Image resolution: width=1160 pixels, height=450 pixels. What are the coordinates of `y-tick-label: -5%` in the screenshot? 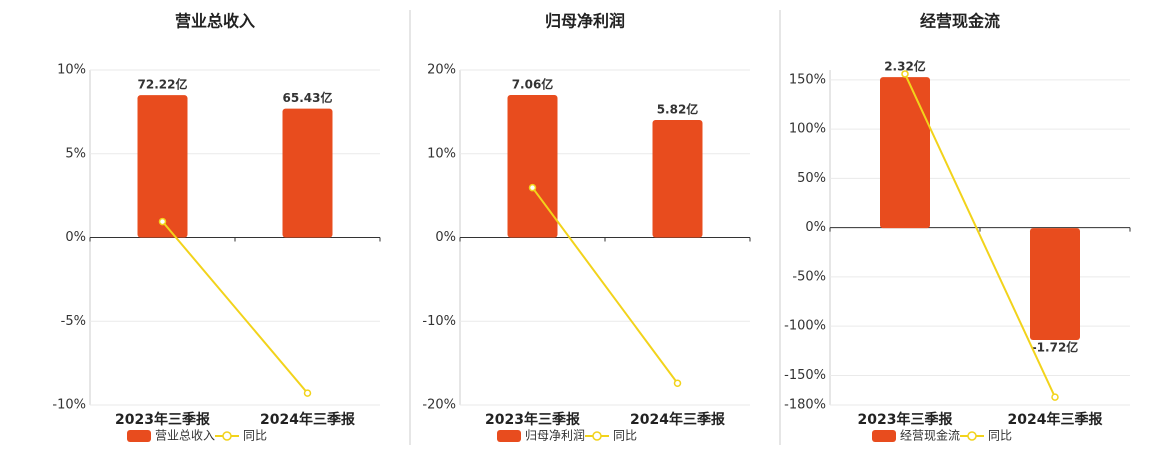 It's located at (73, 321).